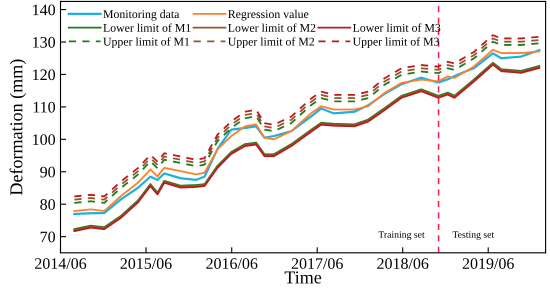 This screenshot has width=550, height=293. Describe the element at coordinates (146, 42) in the screenshot. I see `legend-label: Upper limit of M1` at that location.